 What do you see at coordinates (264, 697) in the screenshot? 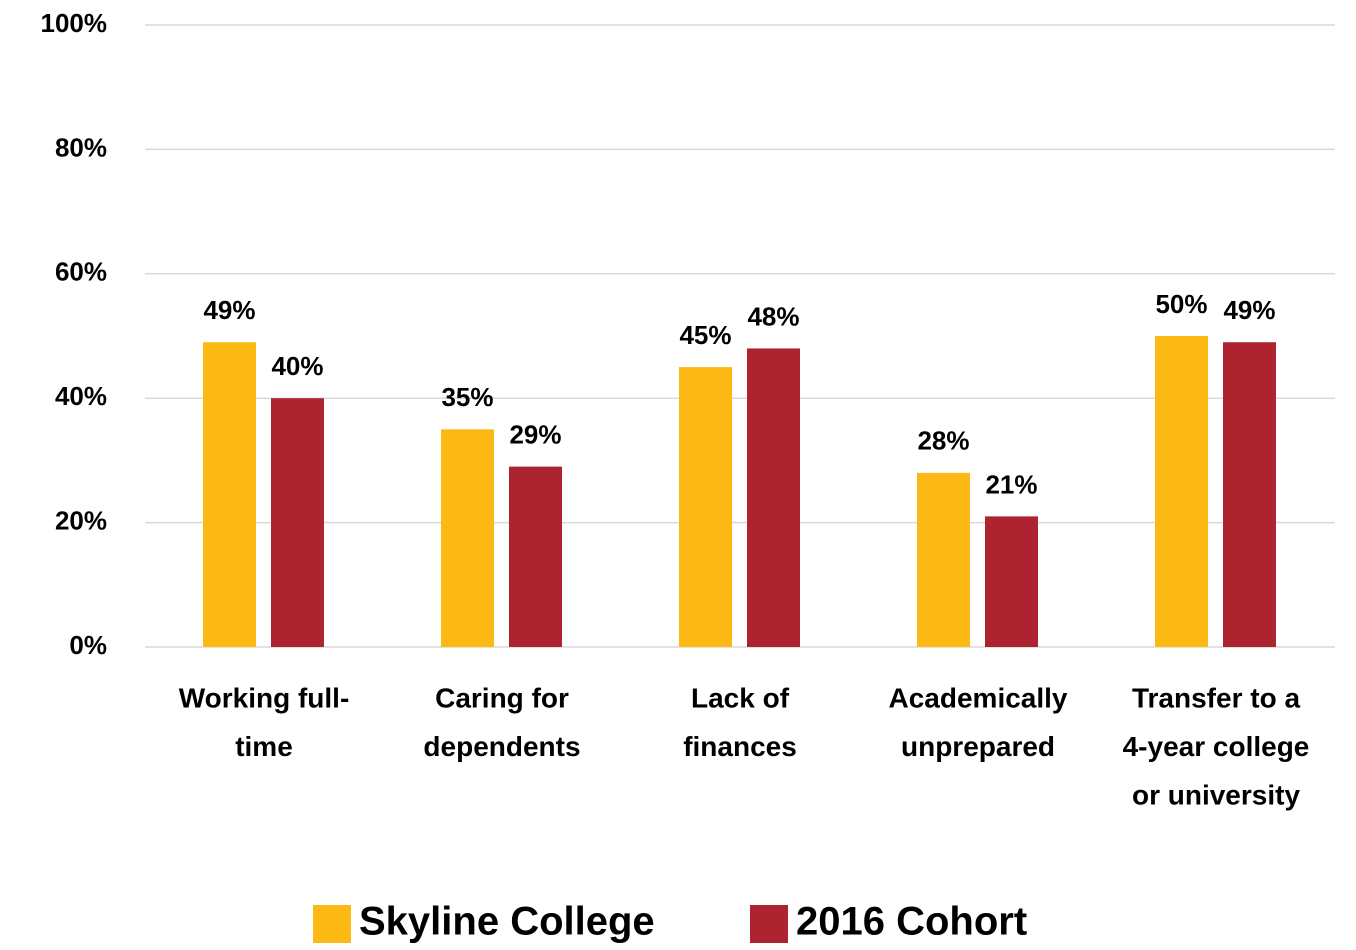
I see `x-tick-label: Working full-` at bounding box center [264, 697].